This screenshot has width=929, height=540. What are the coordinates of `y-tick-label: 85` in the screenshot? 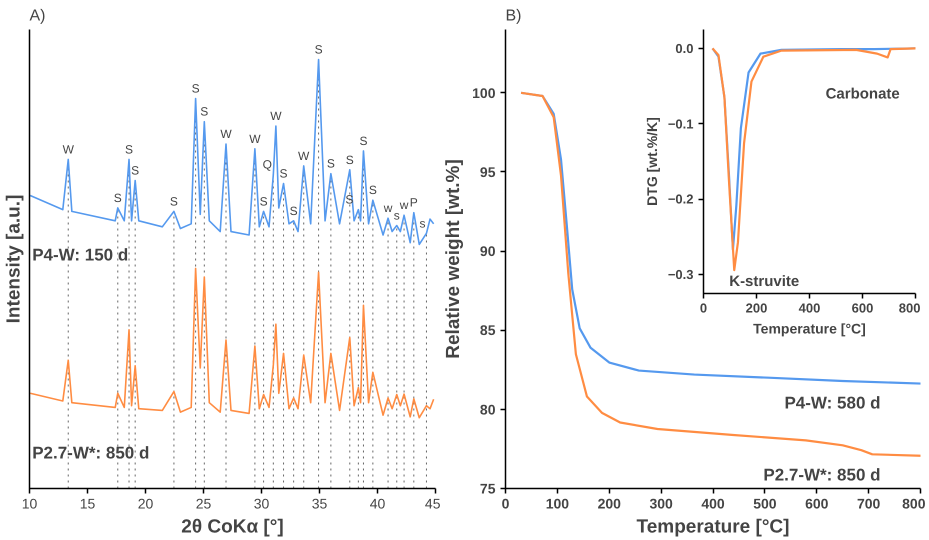 It's located at (488, 330).